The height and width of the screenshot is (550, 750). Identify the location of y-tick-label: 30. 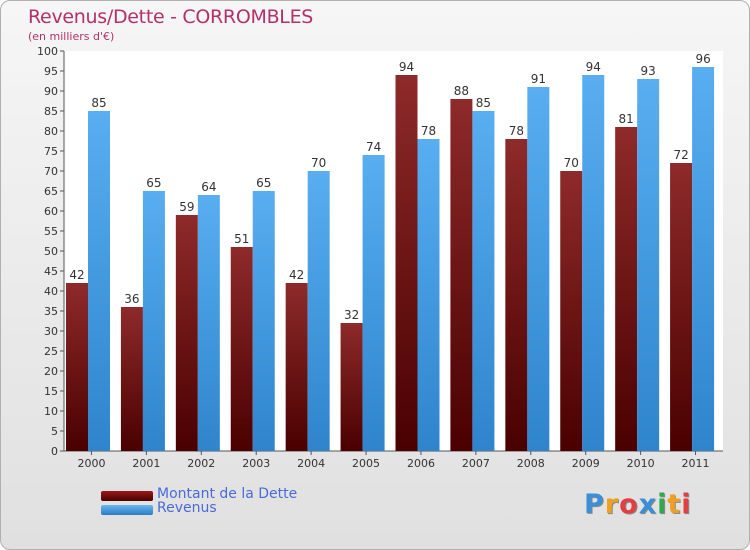
(51, 331).